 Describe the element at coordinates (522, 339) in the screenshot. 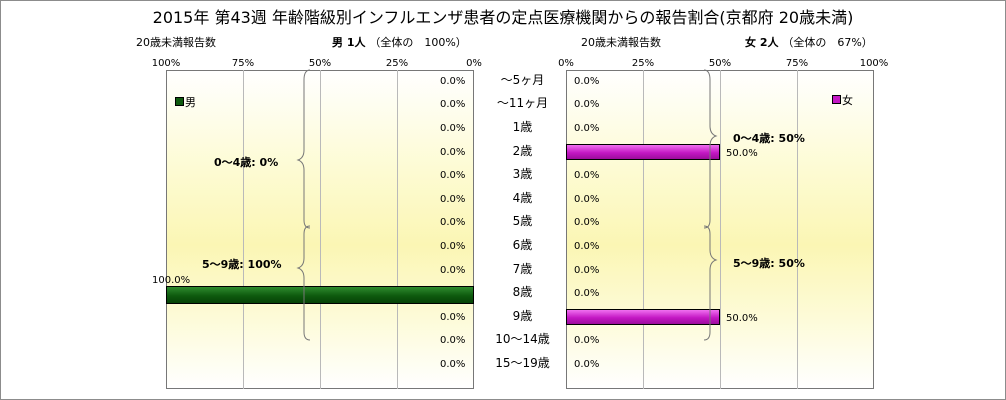

I see `age-label: 10～14歳` at that location.